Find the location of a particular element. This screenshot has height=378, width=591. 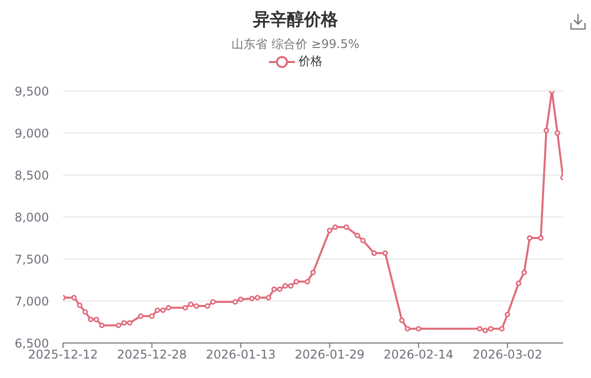

x-tick-label: 2025-12-12 is located at coordinates (63, 355).